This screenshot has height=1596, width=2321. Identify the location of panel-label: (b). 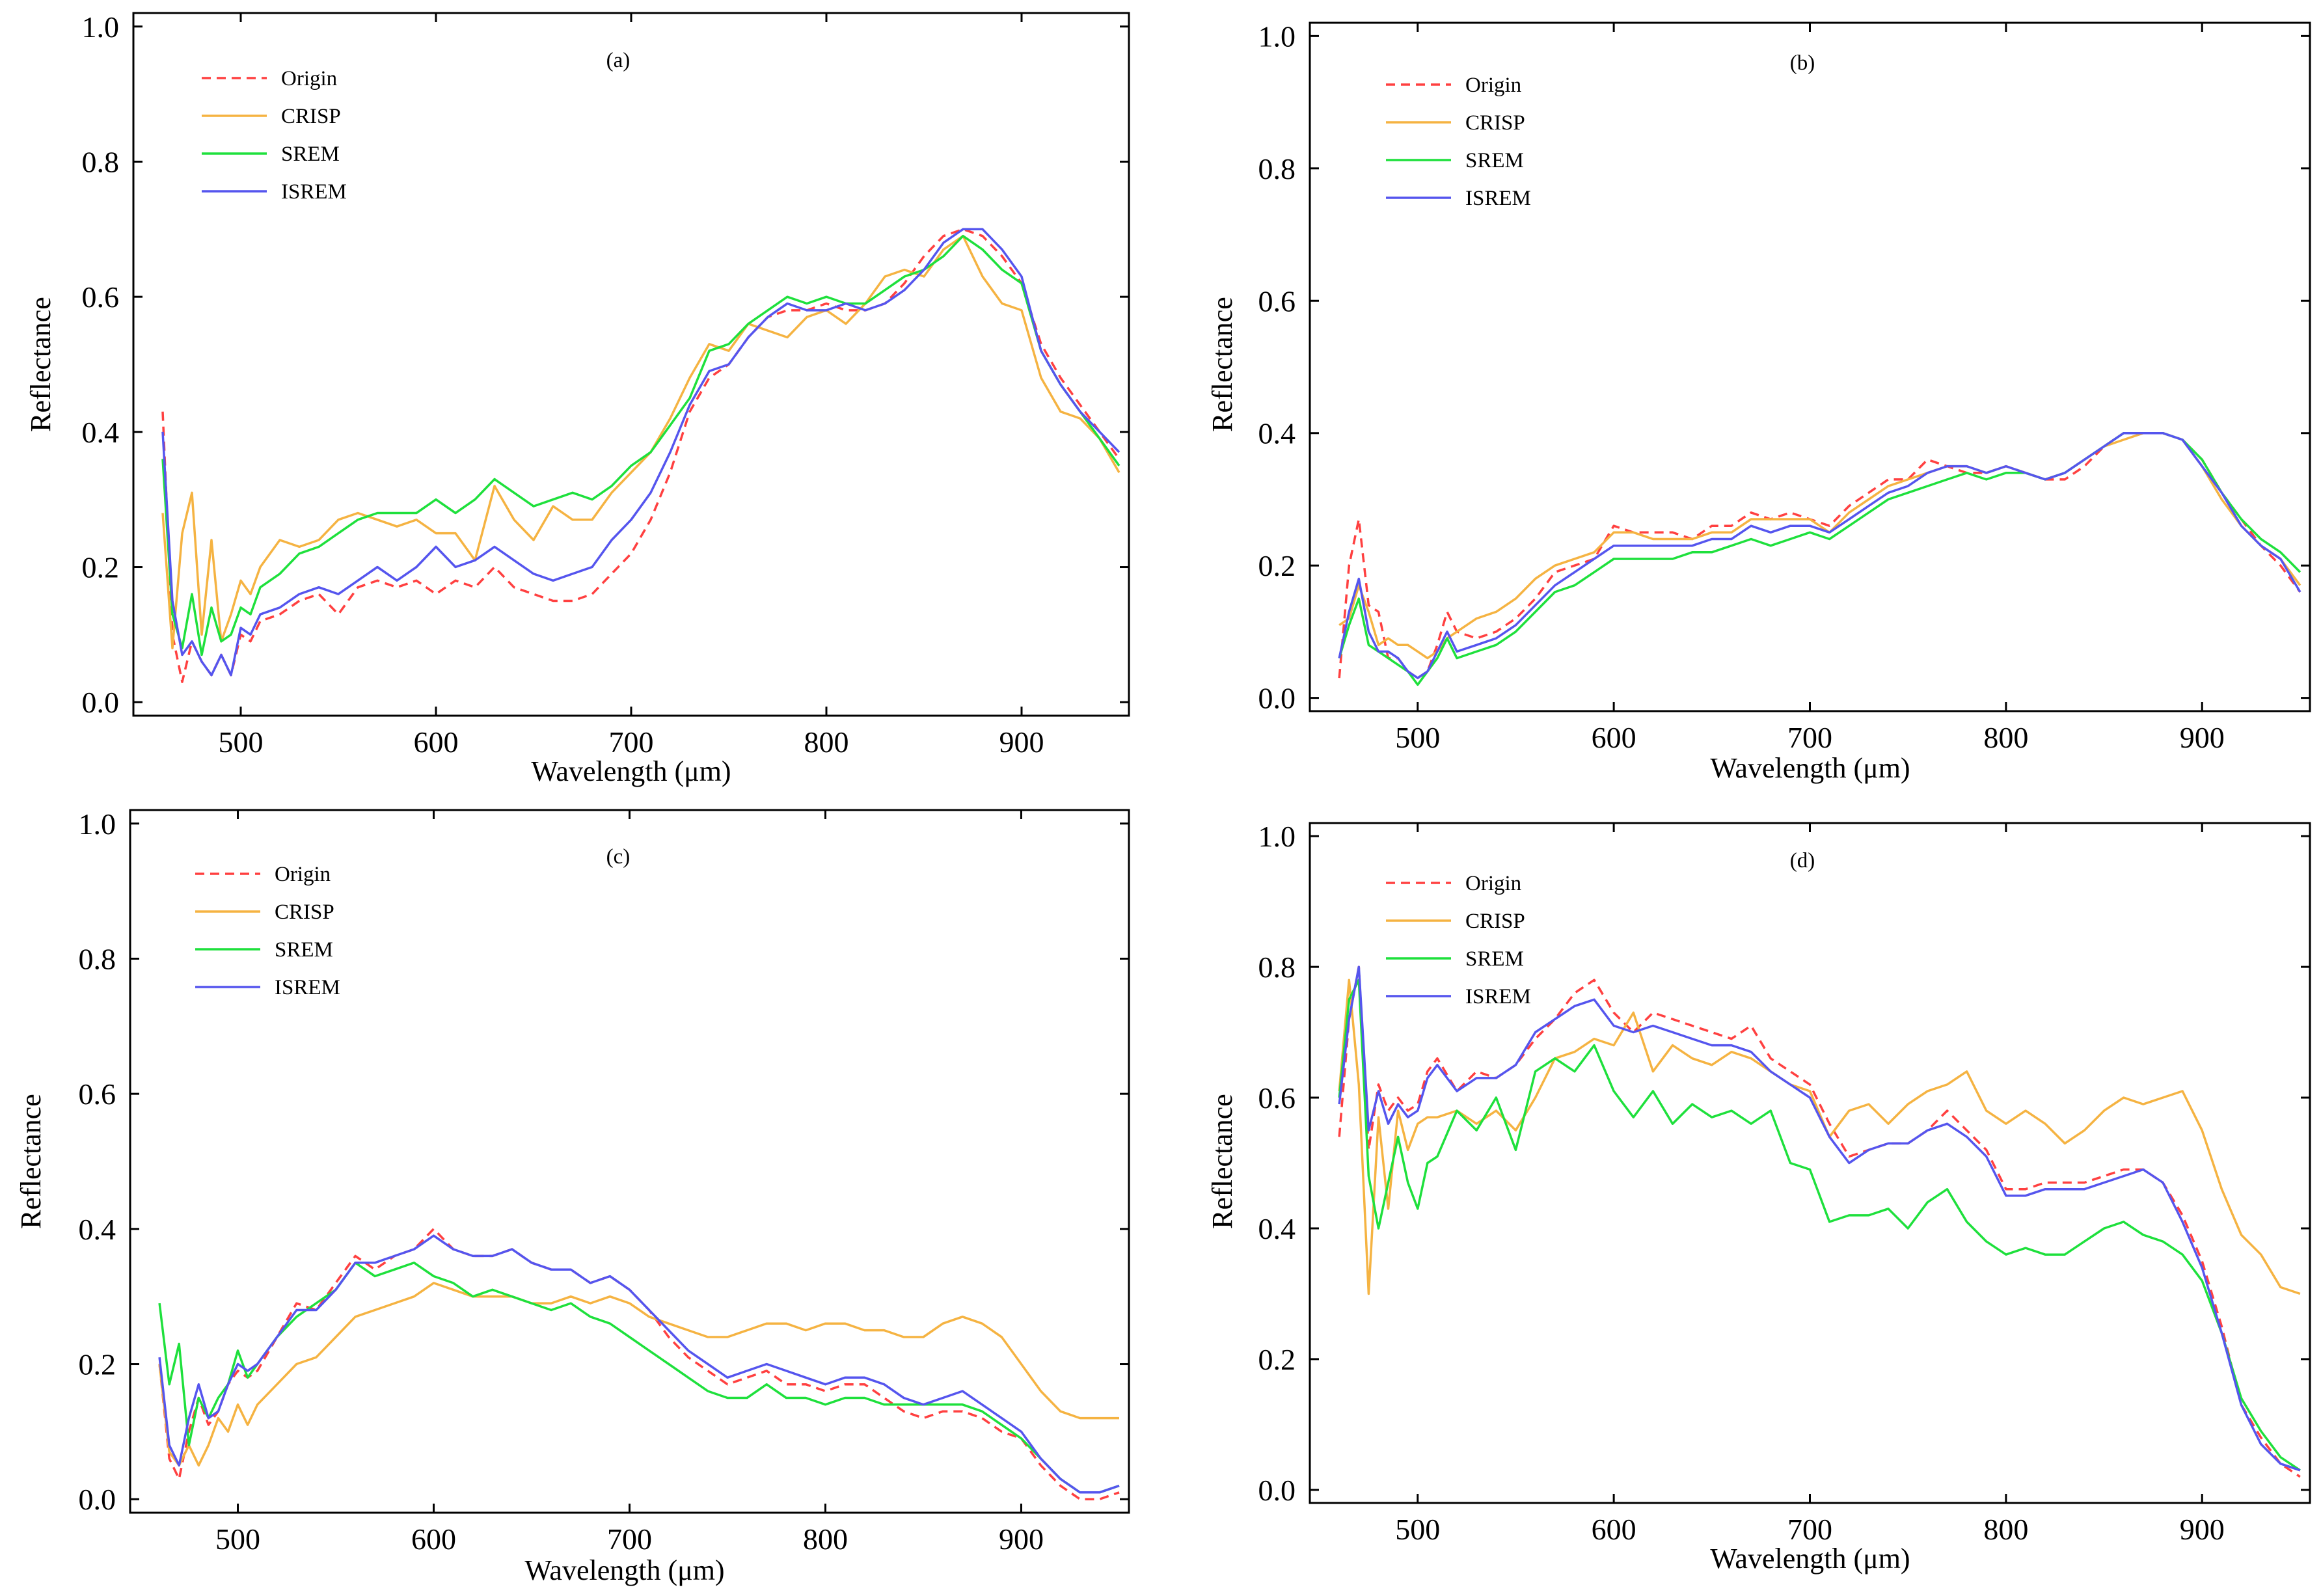
(1803, 63).